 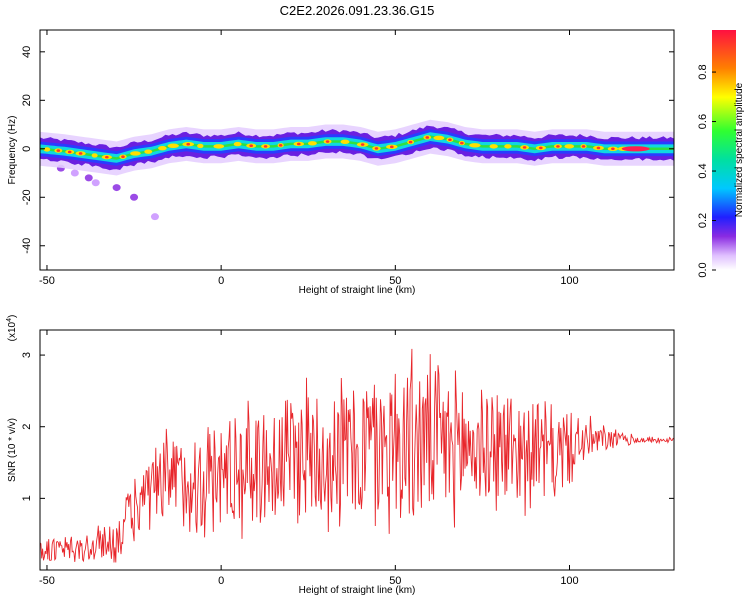 I want to click on spectrogram-x-label: Height of straight line (km), so click(x=357, y=290).